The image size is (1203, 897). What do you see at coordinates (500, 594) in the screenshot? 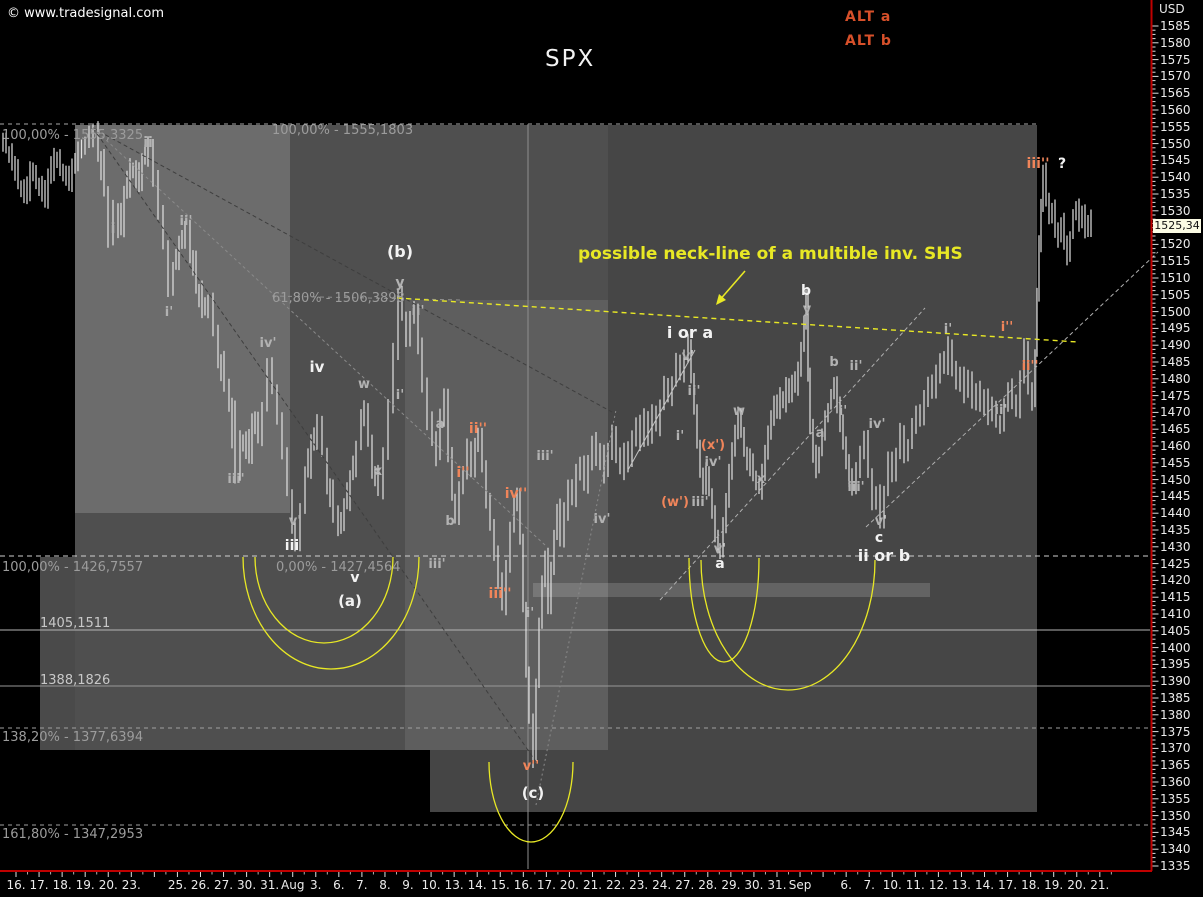
I see `wave-label: iii''` at bounding box center [500, 594].